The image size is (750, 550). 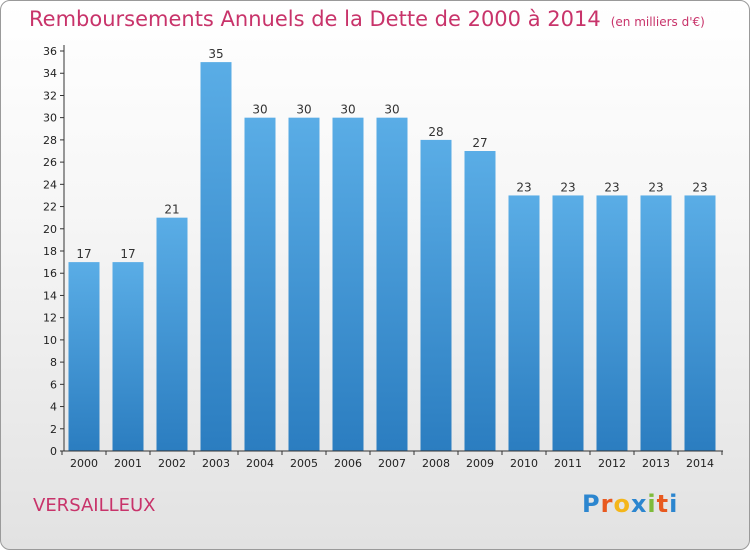 I want to click on y-tick-label: 36, so click(x=50, y=51).